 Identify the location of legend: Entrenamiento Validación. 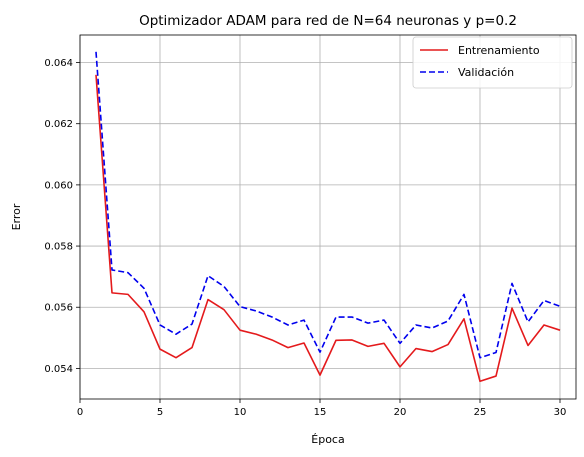
(492, 62).